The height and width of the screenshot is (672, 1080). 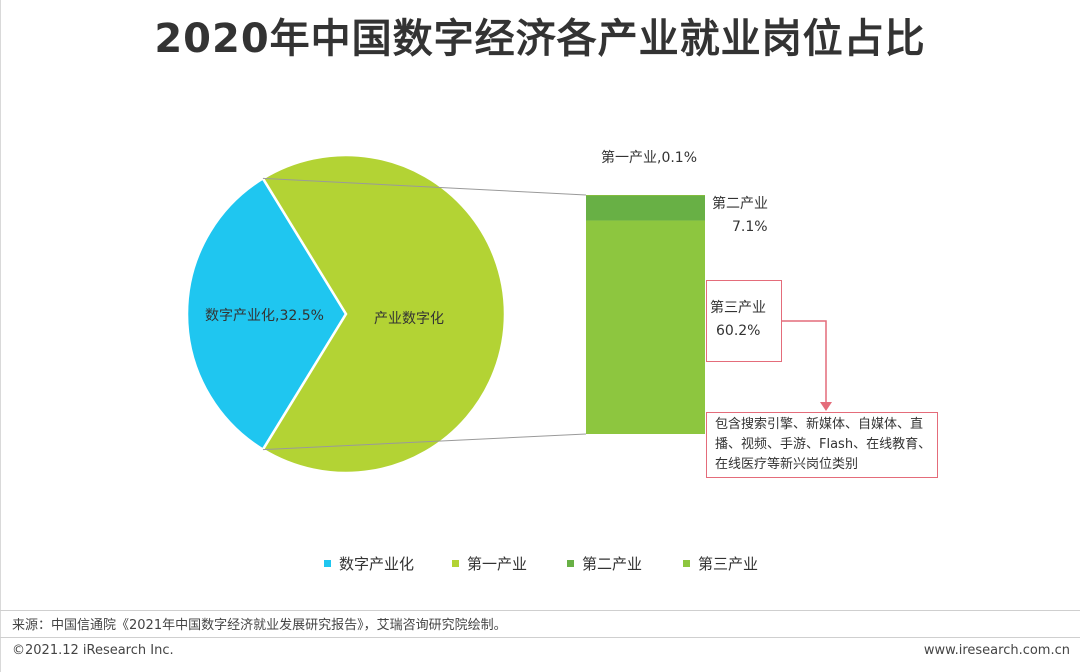 What do you see at coordinates (728, 564) in the screenshot?
I see `legend-label: 第三产业` at bounding box center [728, 564].